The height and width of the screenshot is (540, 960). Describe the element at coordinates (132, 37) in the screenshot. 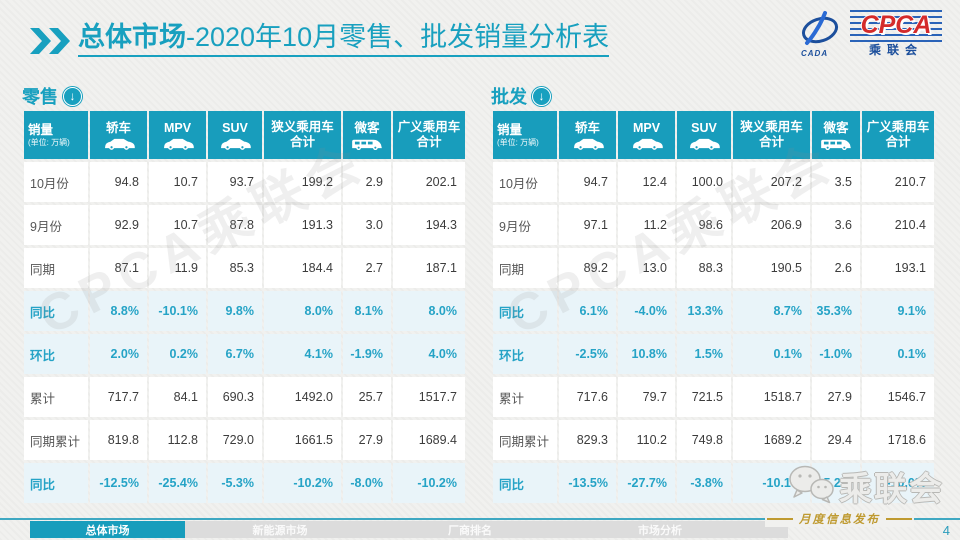

I see `page-title-highlight: 总体市场` at that location.